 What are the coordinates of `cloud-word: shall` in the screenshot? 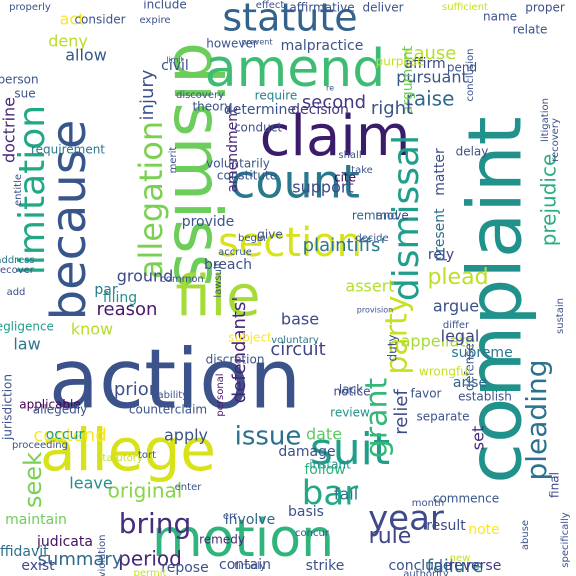 It's located at (349, 155).